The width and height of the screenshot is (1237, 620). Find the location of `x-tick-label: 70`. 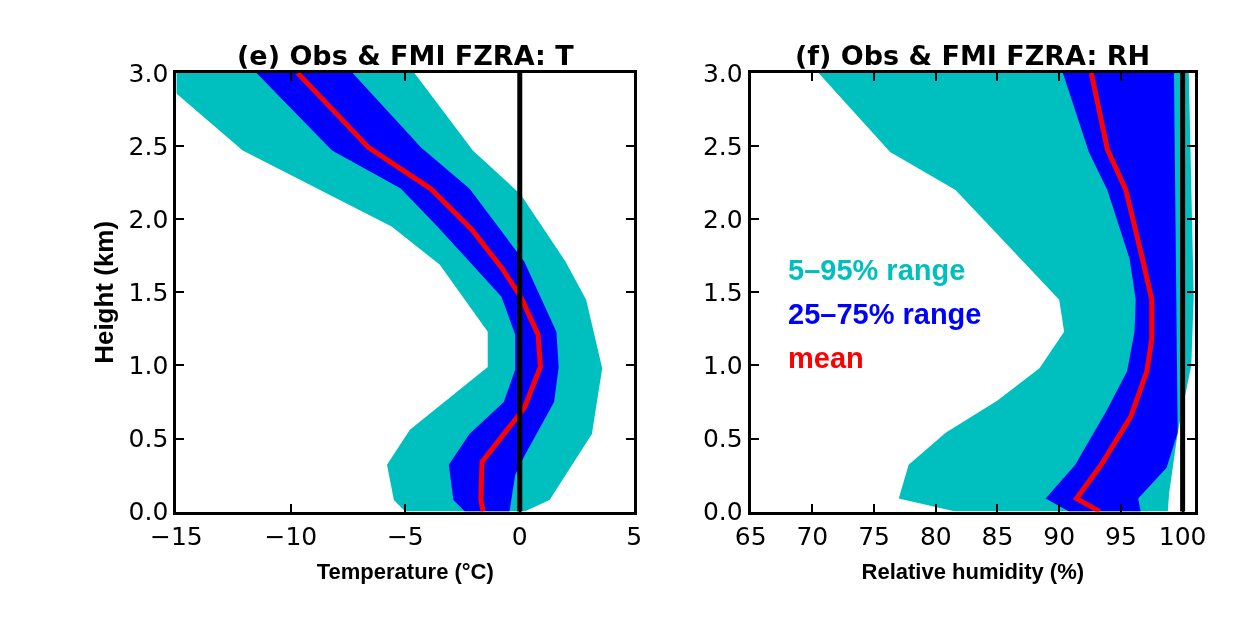

x-tick-label: 70 is located at coordinates (812, 536).